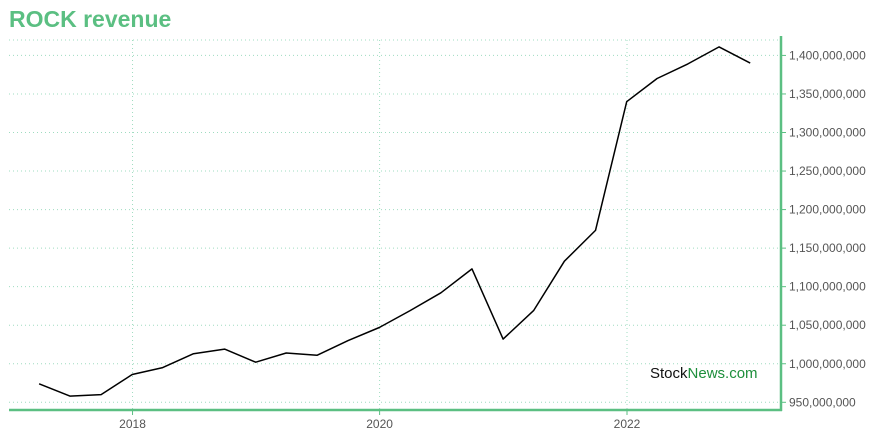  I want to click on watermark-part-2: News, so click(706, 373).